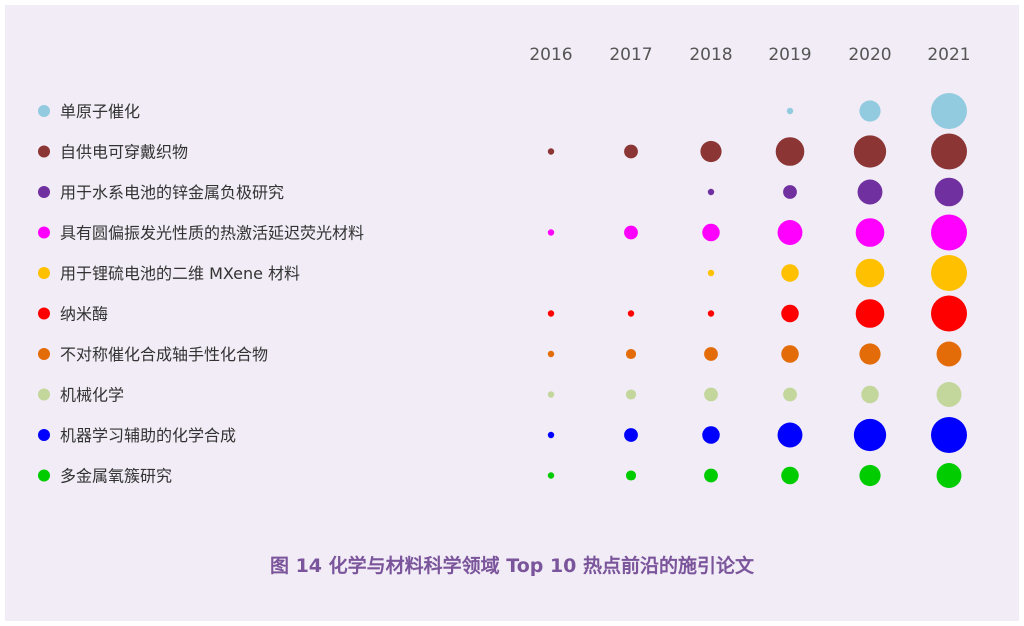 The image size is (1024, 626). What do you see at coordinates (870, 151) in the screenshot?
I see `bubble-1-2020` at bounding box center [870, 151].